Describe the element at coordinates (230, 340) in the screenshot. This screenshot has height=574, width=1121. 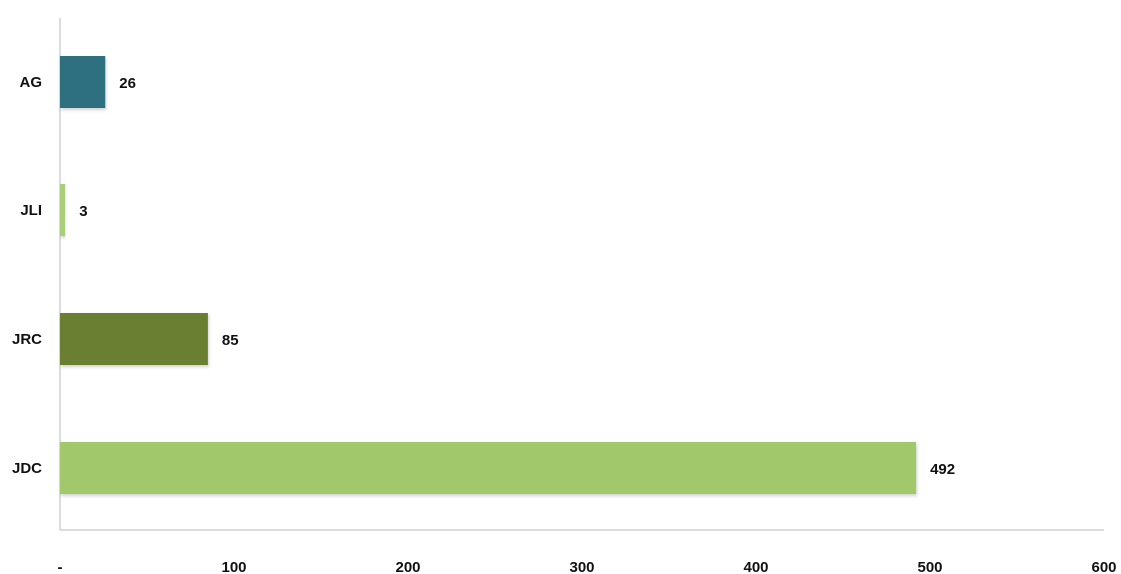
I see `value-label-jrc: 85` at that location.